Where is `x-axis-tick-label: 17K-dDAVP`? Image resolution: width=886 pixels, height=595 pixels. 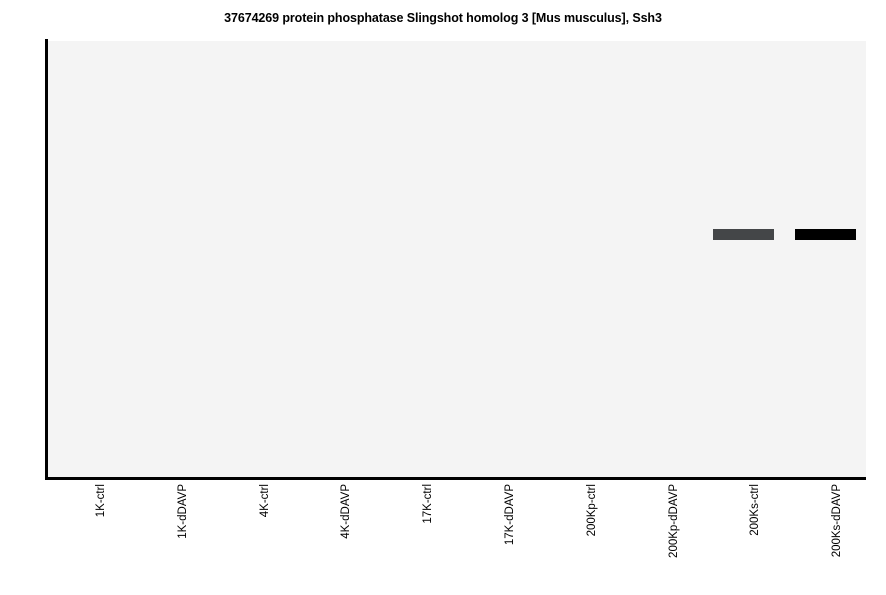
x-axis-tick-label: 17K-dDAVP is located at coordinates (509, 515).